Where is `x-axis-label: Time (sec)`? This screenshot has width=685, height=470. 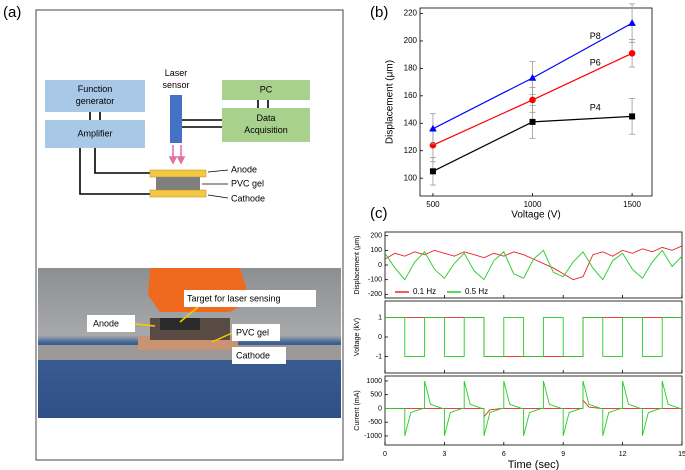 x-axis-label: Time (sec) is located at coordinates (534, 464).